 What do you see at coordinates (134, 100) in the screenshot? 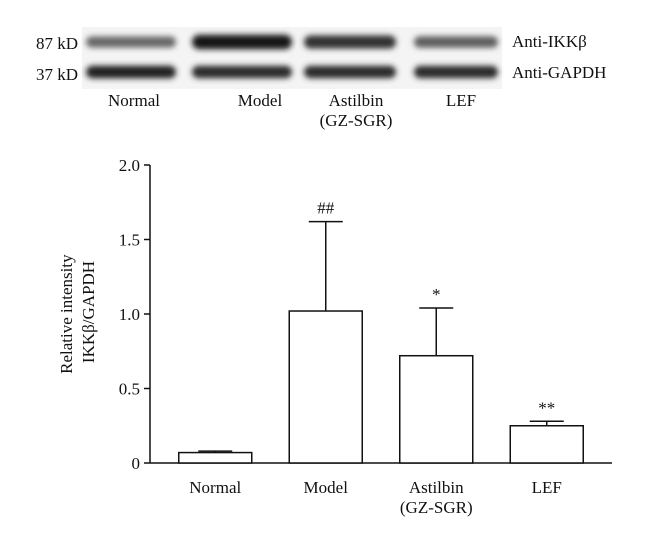
I see `lane-label-normal: Normal` at bounding box center [134, 100].